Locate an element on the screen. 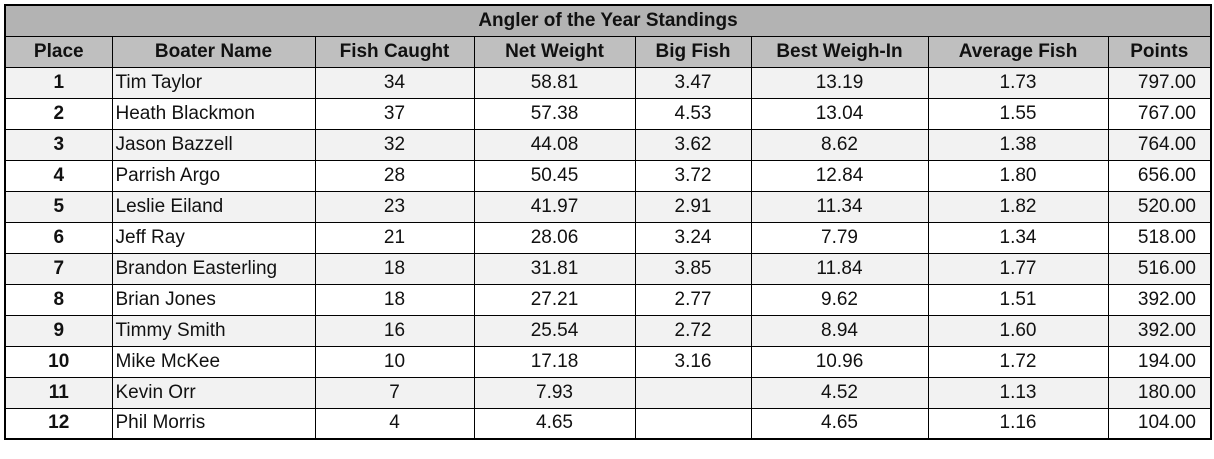 The height and width of the screenshot is (459, 1214). table-cell: 23 is located at coordinates (394, 206).